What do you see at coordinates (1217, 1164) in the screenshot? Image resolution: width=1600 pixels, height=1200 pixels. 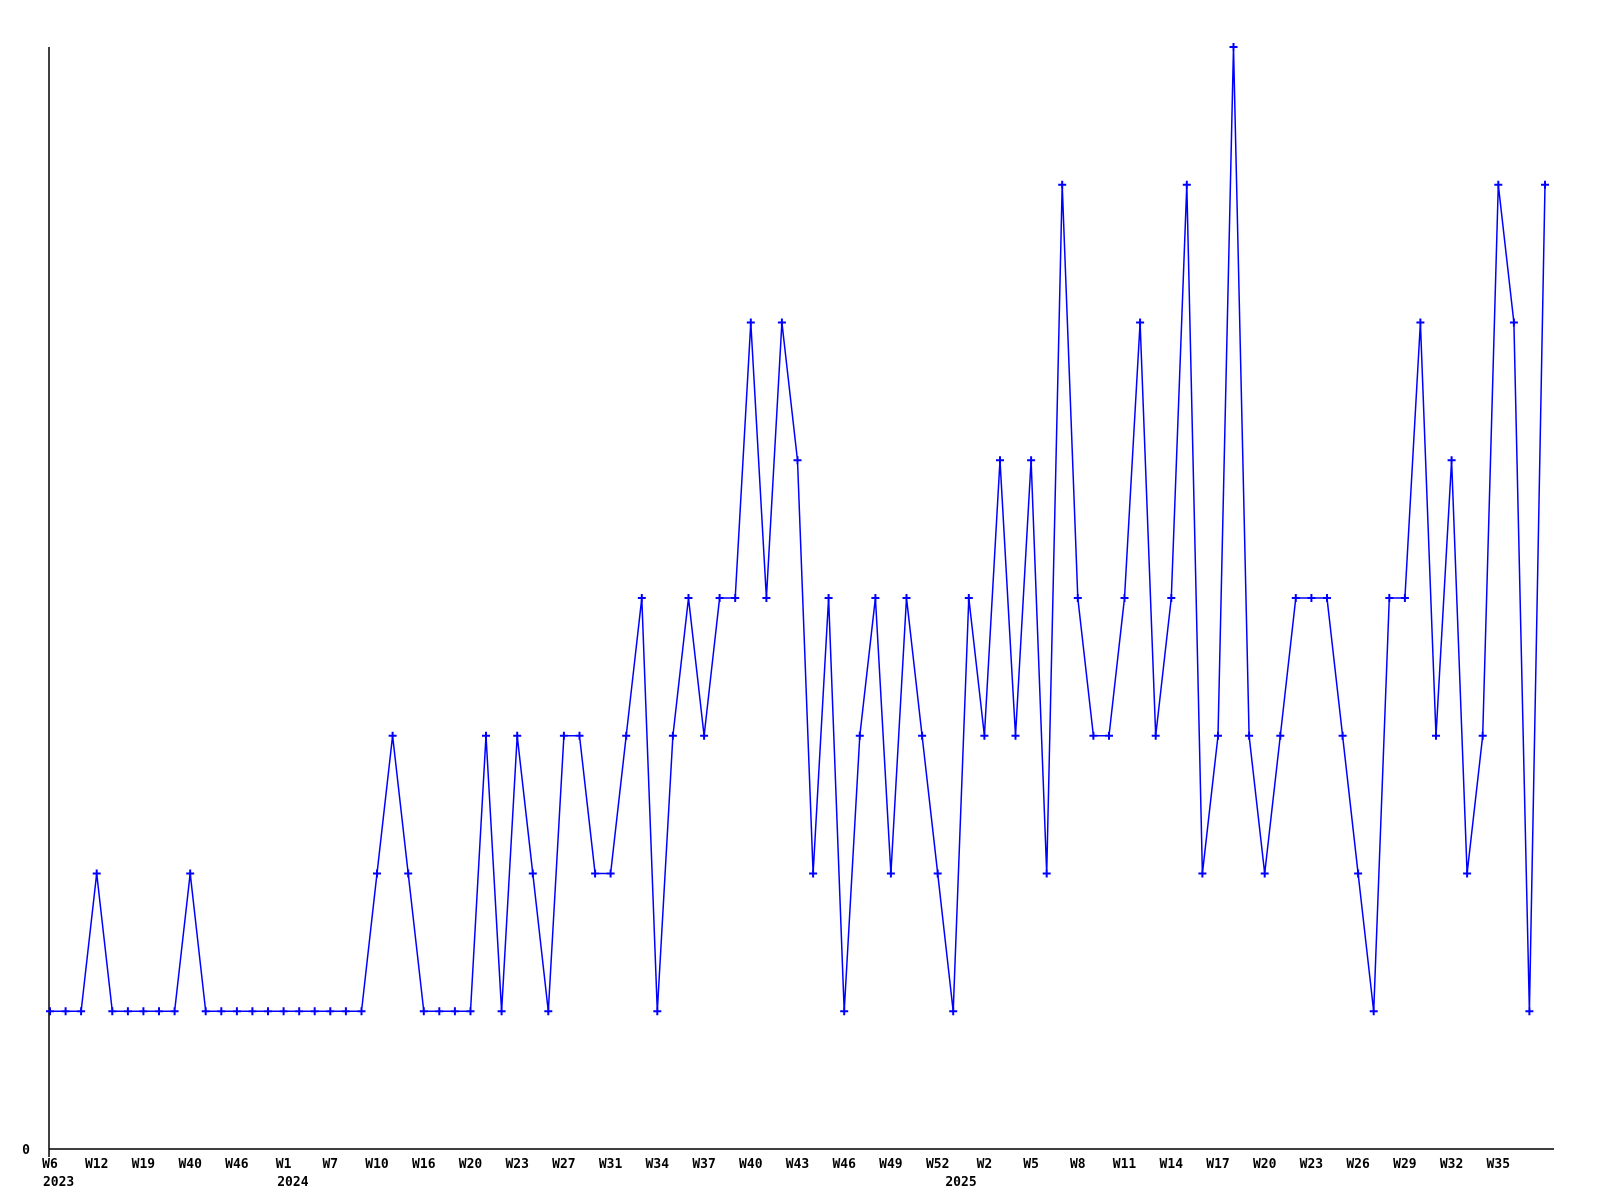 I see `x-tick-label: W17` at bounding box center [1217, 1164].